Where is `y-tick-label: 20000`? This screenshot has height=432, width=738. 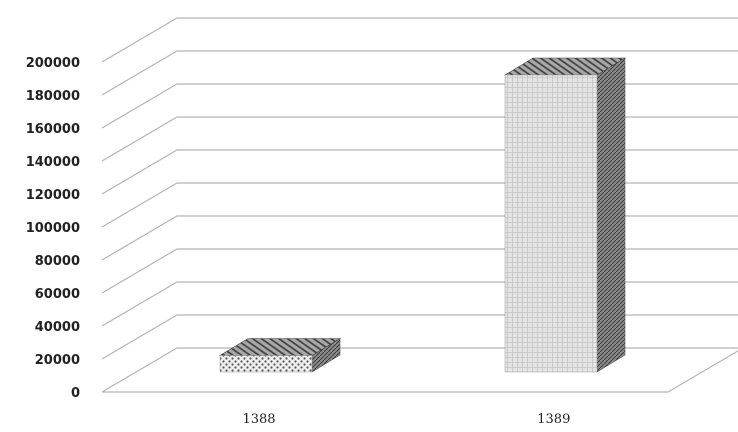 y-tick-label: 20000 is located at coordinates (57, 360).